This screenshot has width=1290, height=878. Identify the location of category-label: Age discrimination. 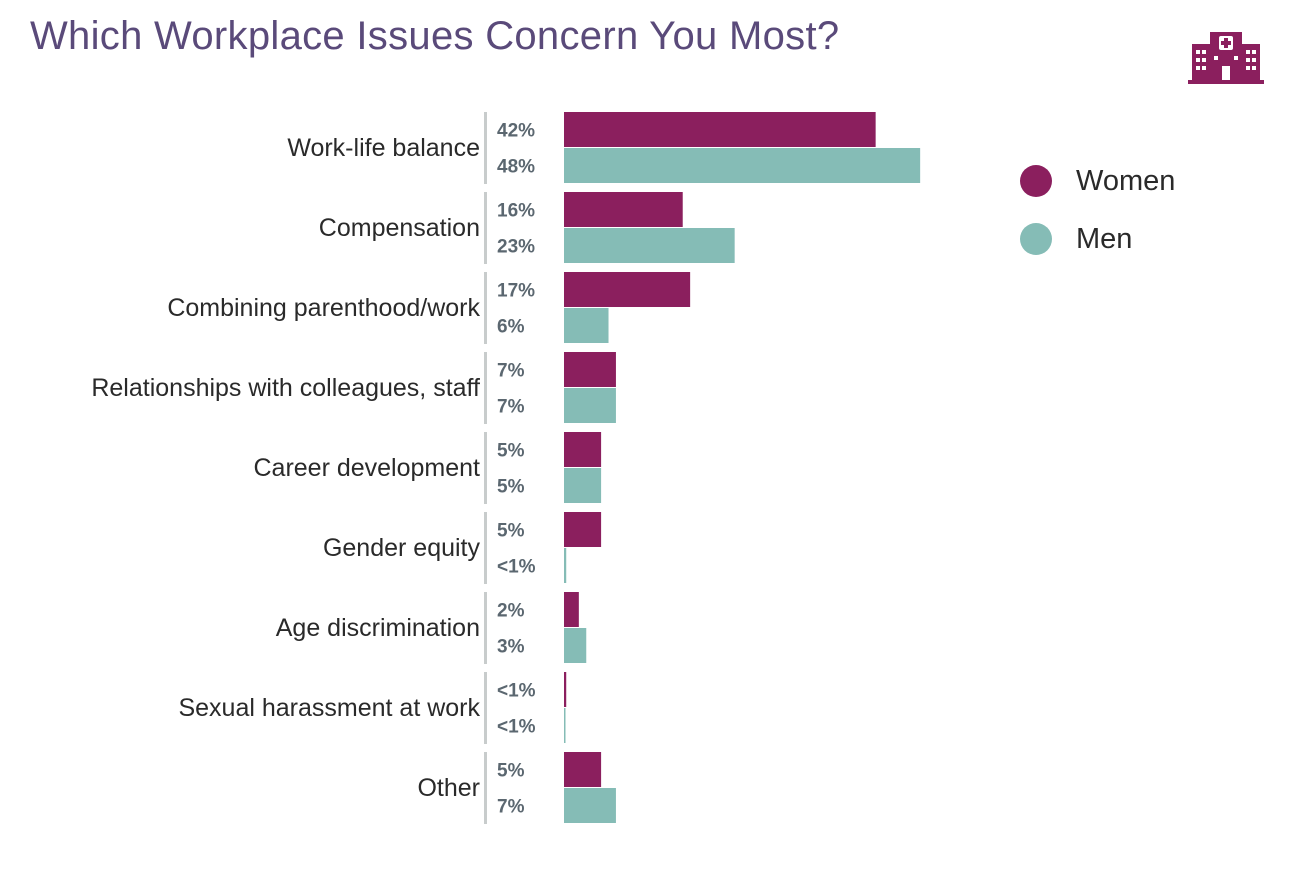
(378, 628).